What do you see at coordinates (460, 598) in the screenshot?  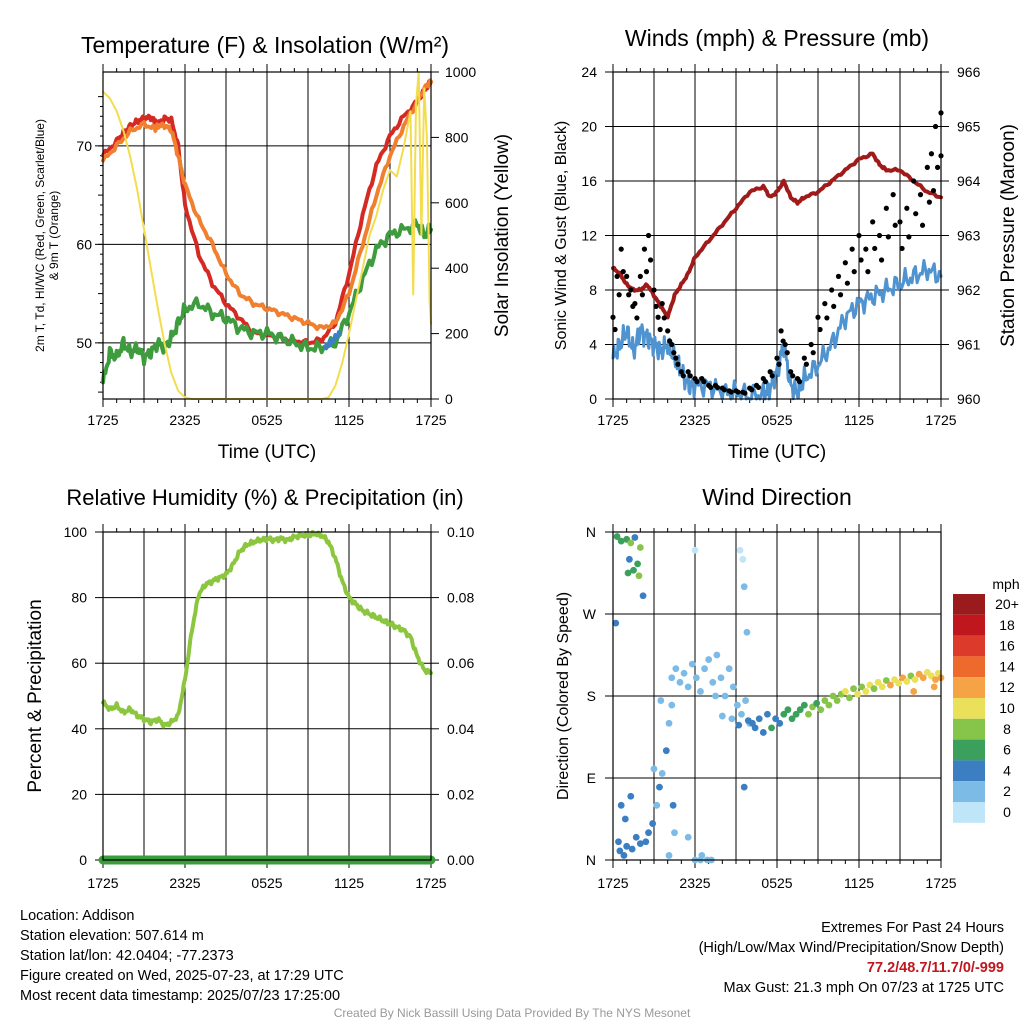 I see `y2-tick-label: 0.08` at bounding box center [460, 598].